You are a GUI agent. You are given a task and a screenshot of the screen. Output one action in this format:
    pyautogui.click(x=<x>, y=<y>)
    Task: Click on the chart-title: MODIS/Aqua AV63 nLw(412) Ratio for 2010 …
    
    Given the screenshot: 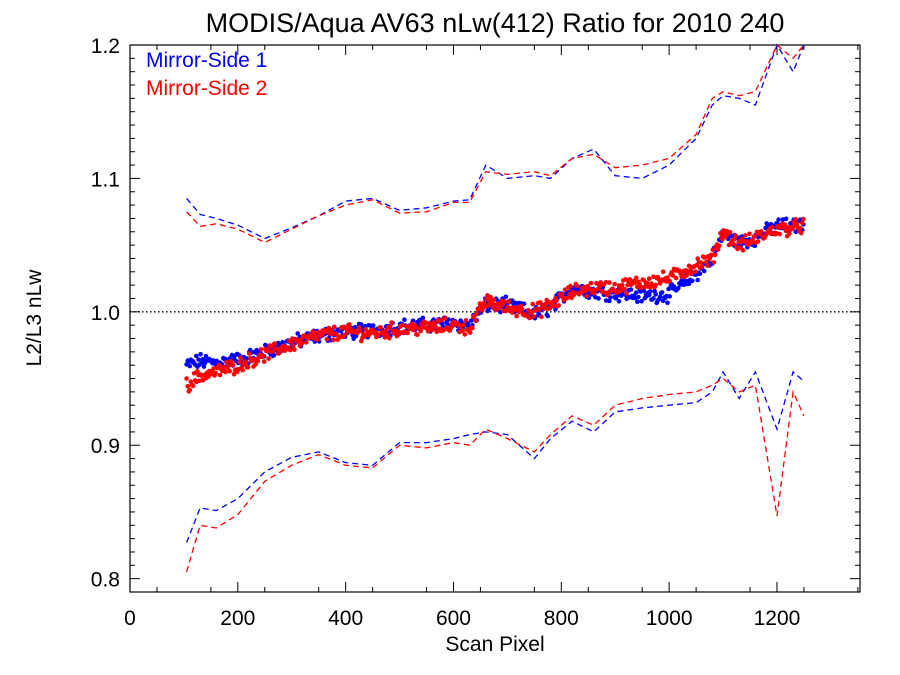 What is the action you would take?
    pyautogui.click(x=495, y=23)
    